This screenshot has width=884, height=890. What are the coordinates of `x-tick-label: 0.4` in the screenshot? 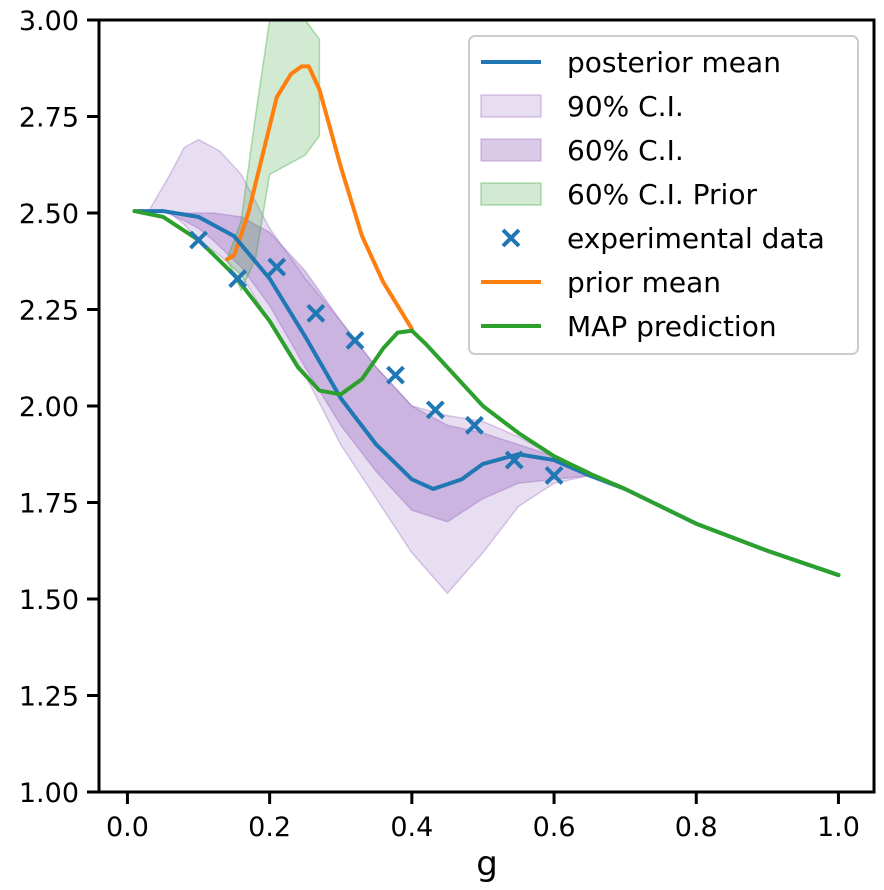 It's located at (411, 827).